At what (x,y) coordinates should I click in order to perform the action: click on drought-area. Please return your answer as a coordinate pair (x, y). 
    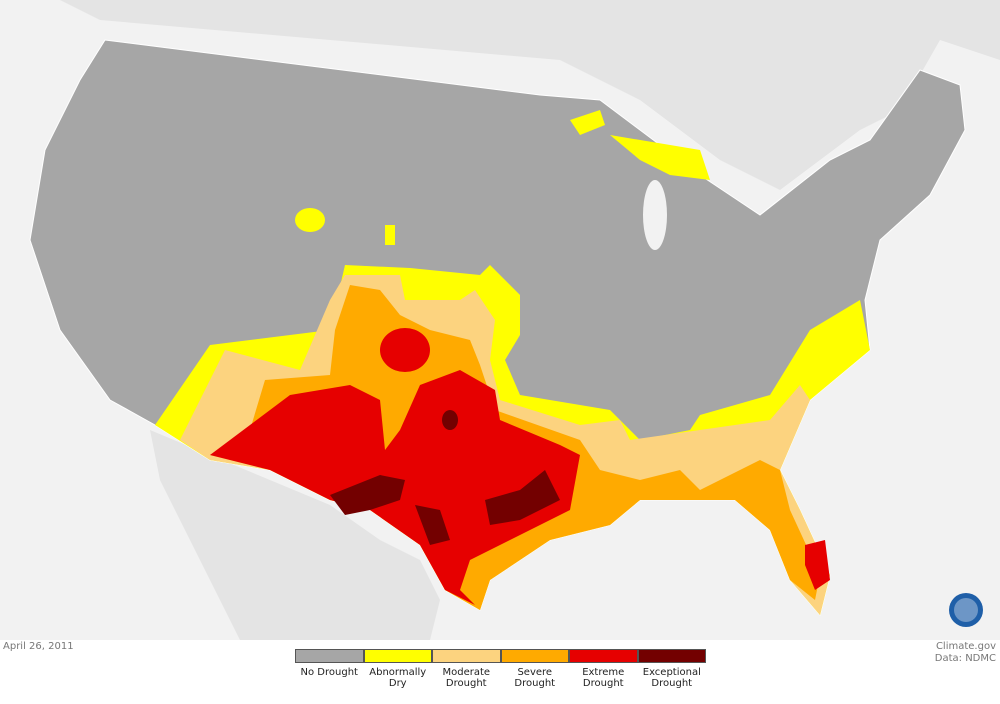
    Looking at the image, I should click on (445, 477).